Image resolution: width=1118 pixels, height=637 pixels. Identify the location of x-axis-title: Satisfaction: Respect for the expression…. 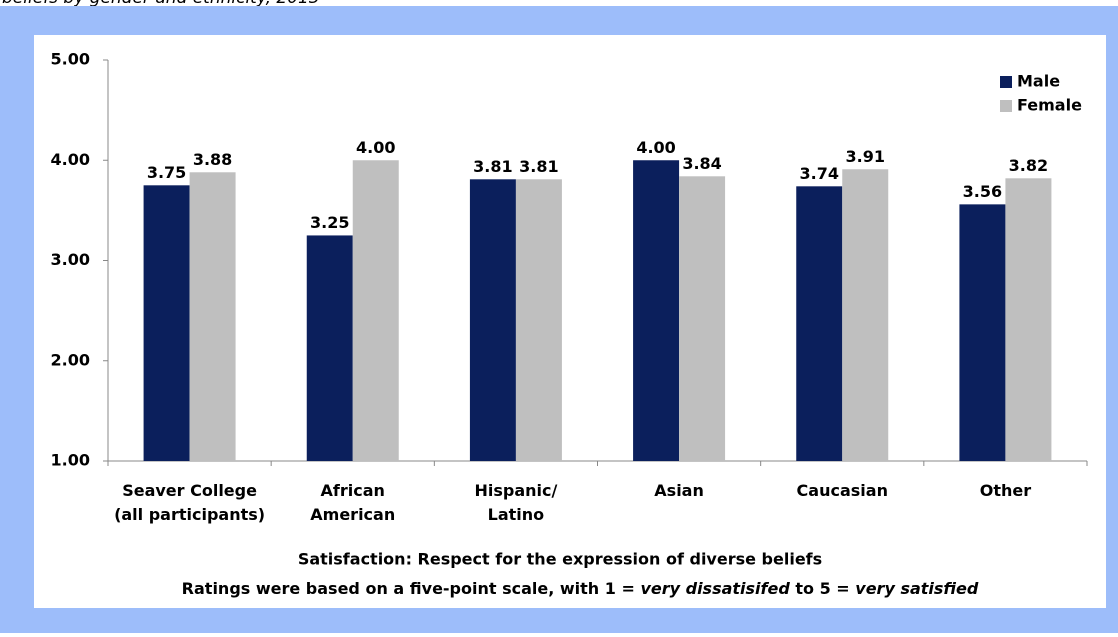
(560, 559).